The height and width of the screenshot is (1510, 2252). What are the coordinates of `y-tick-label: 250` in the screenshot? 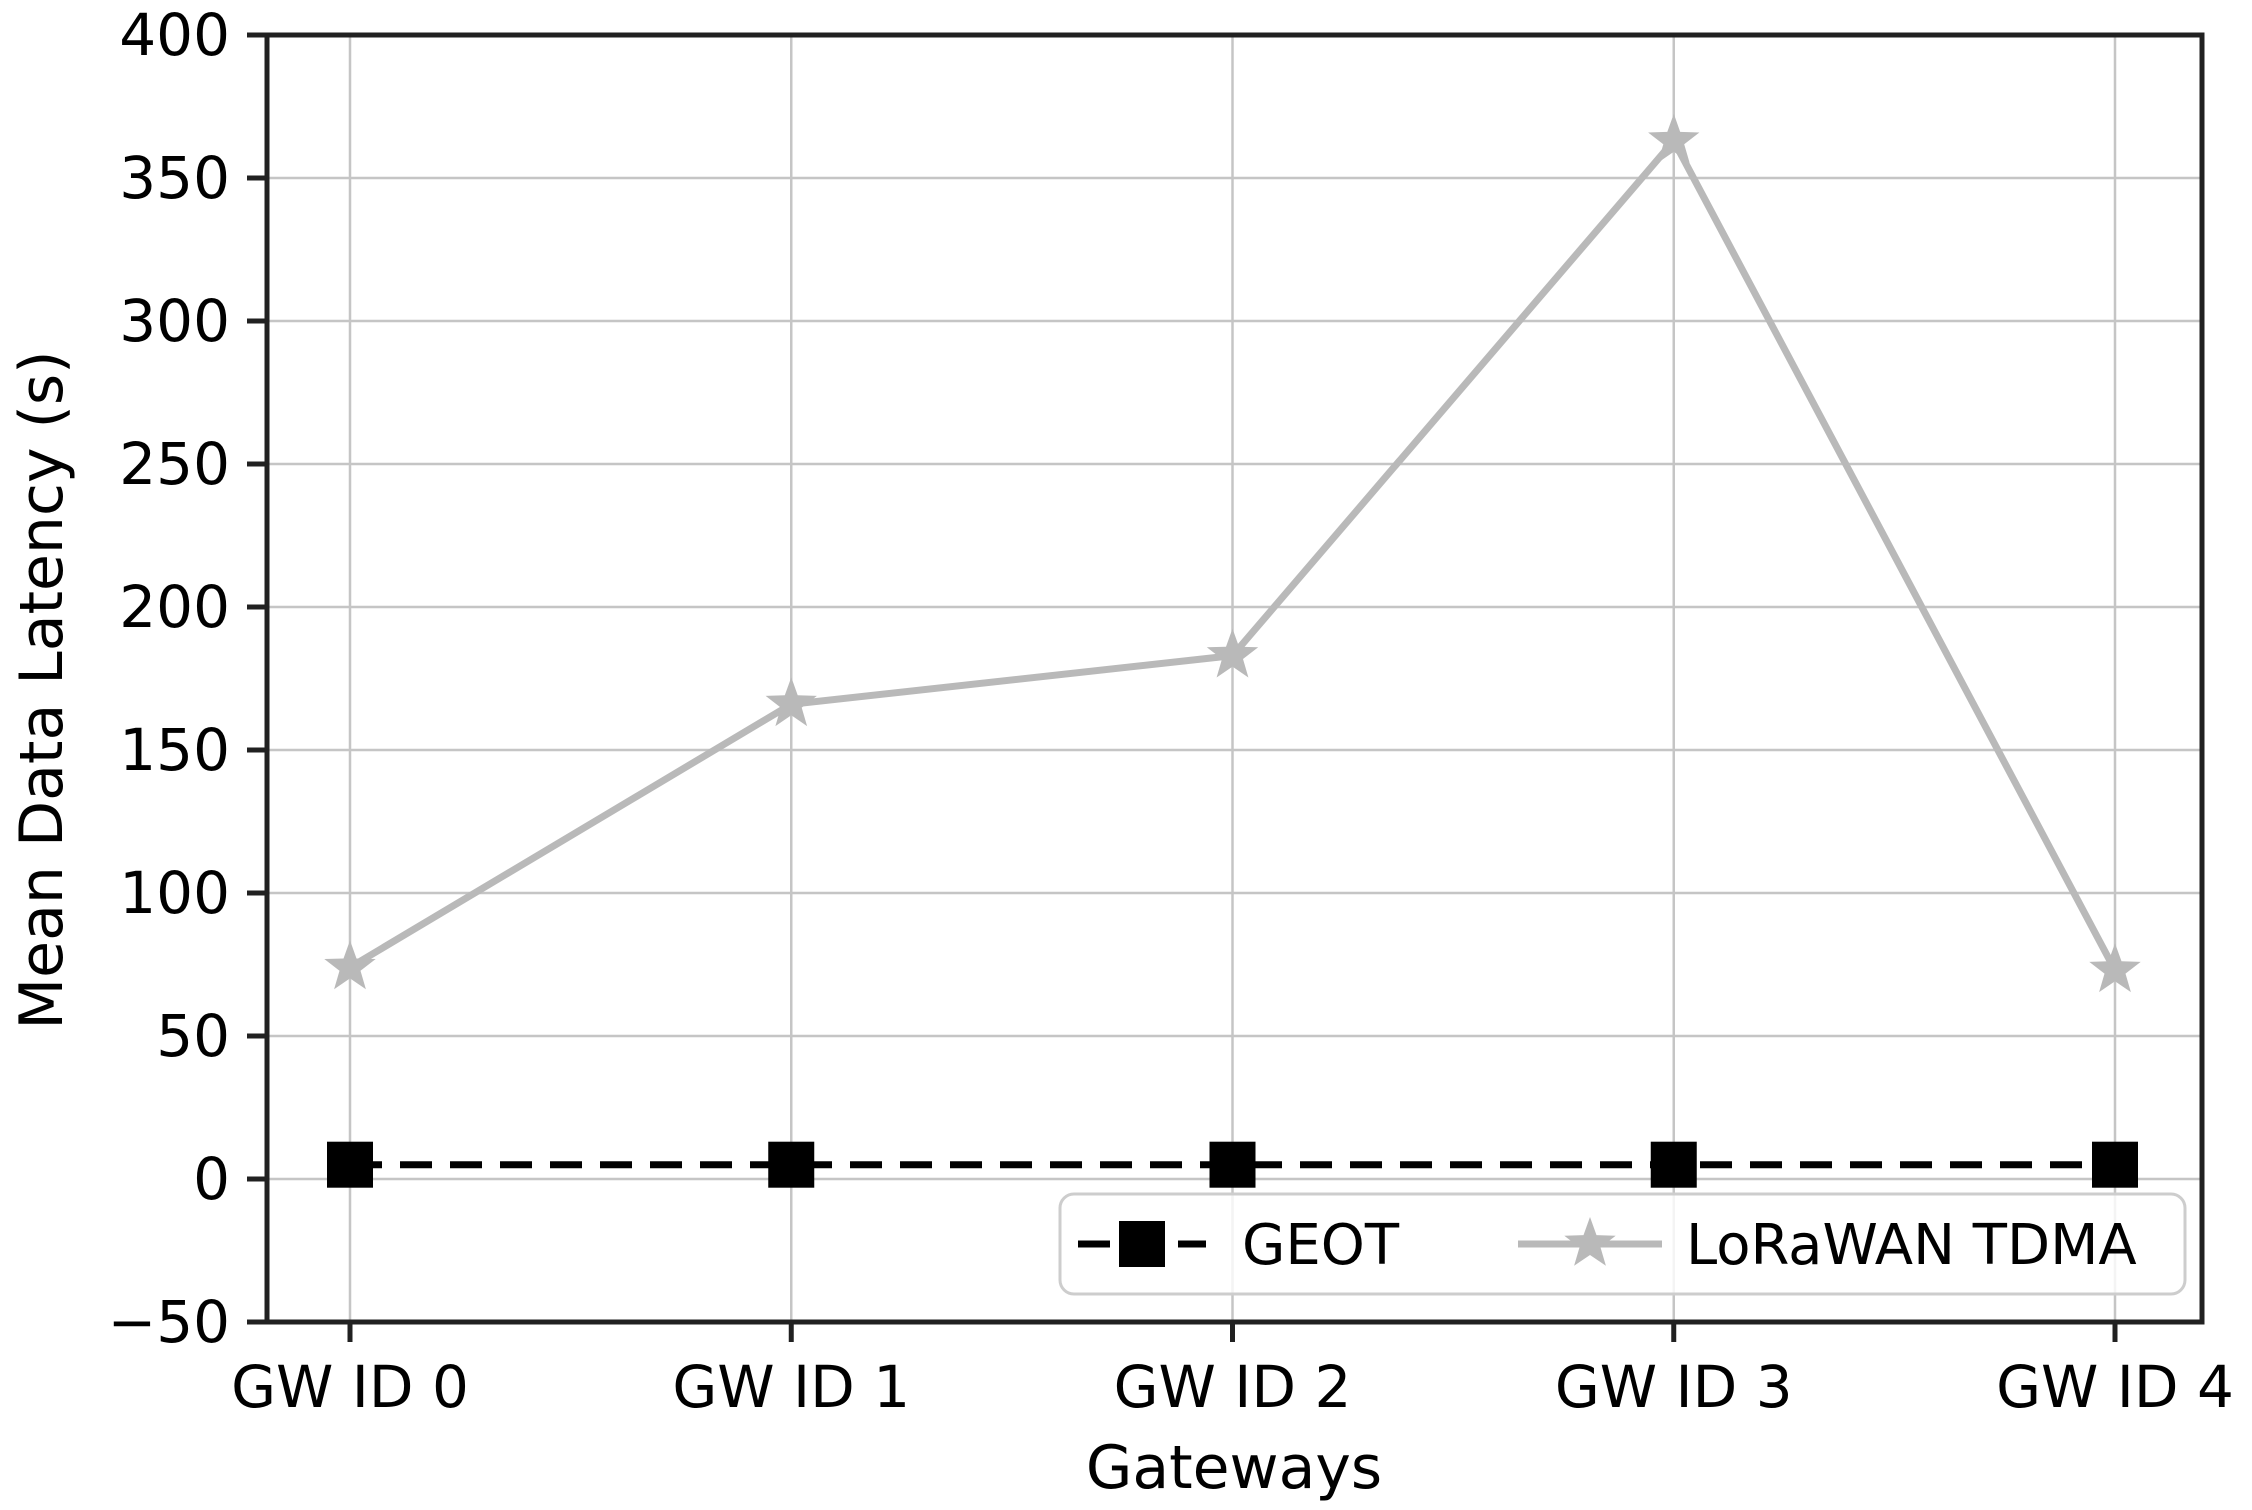 It's located at (174, 464).